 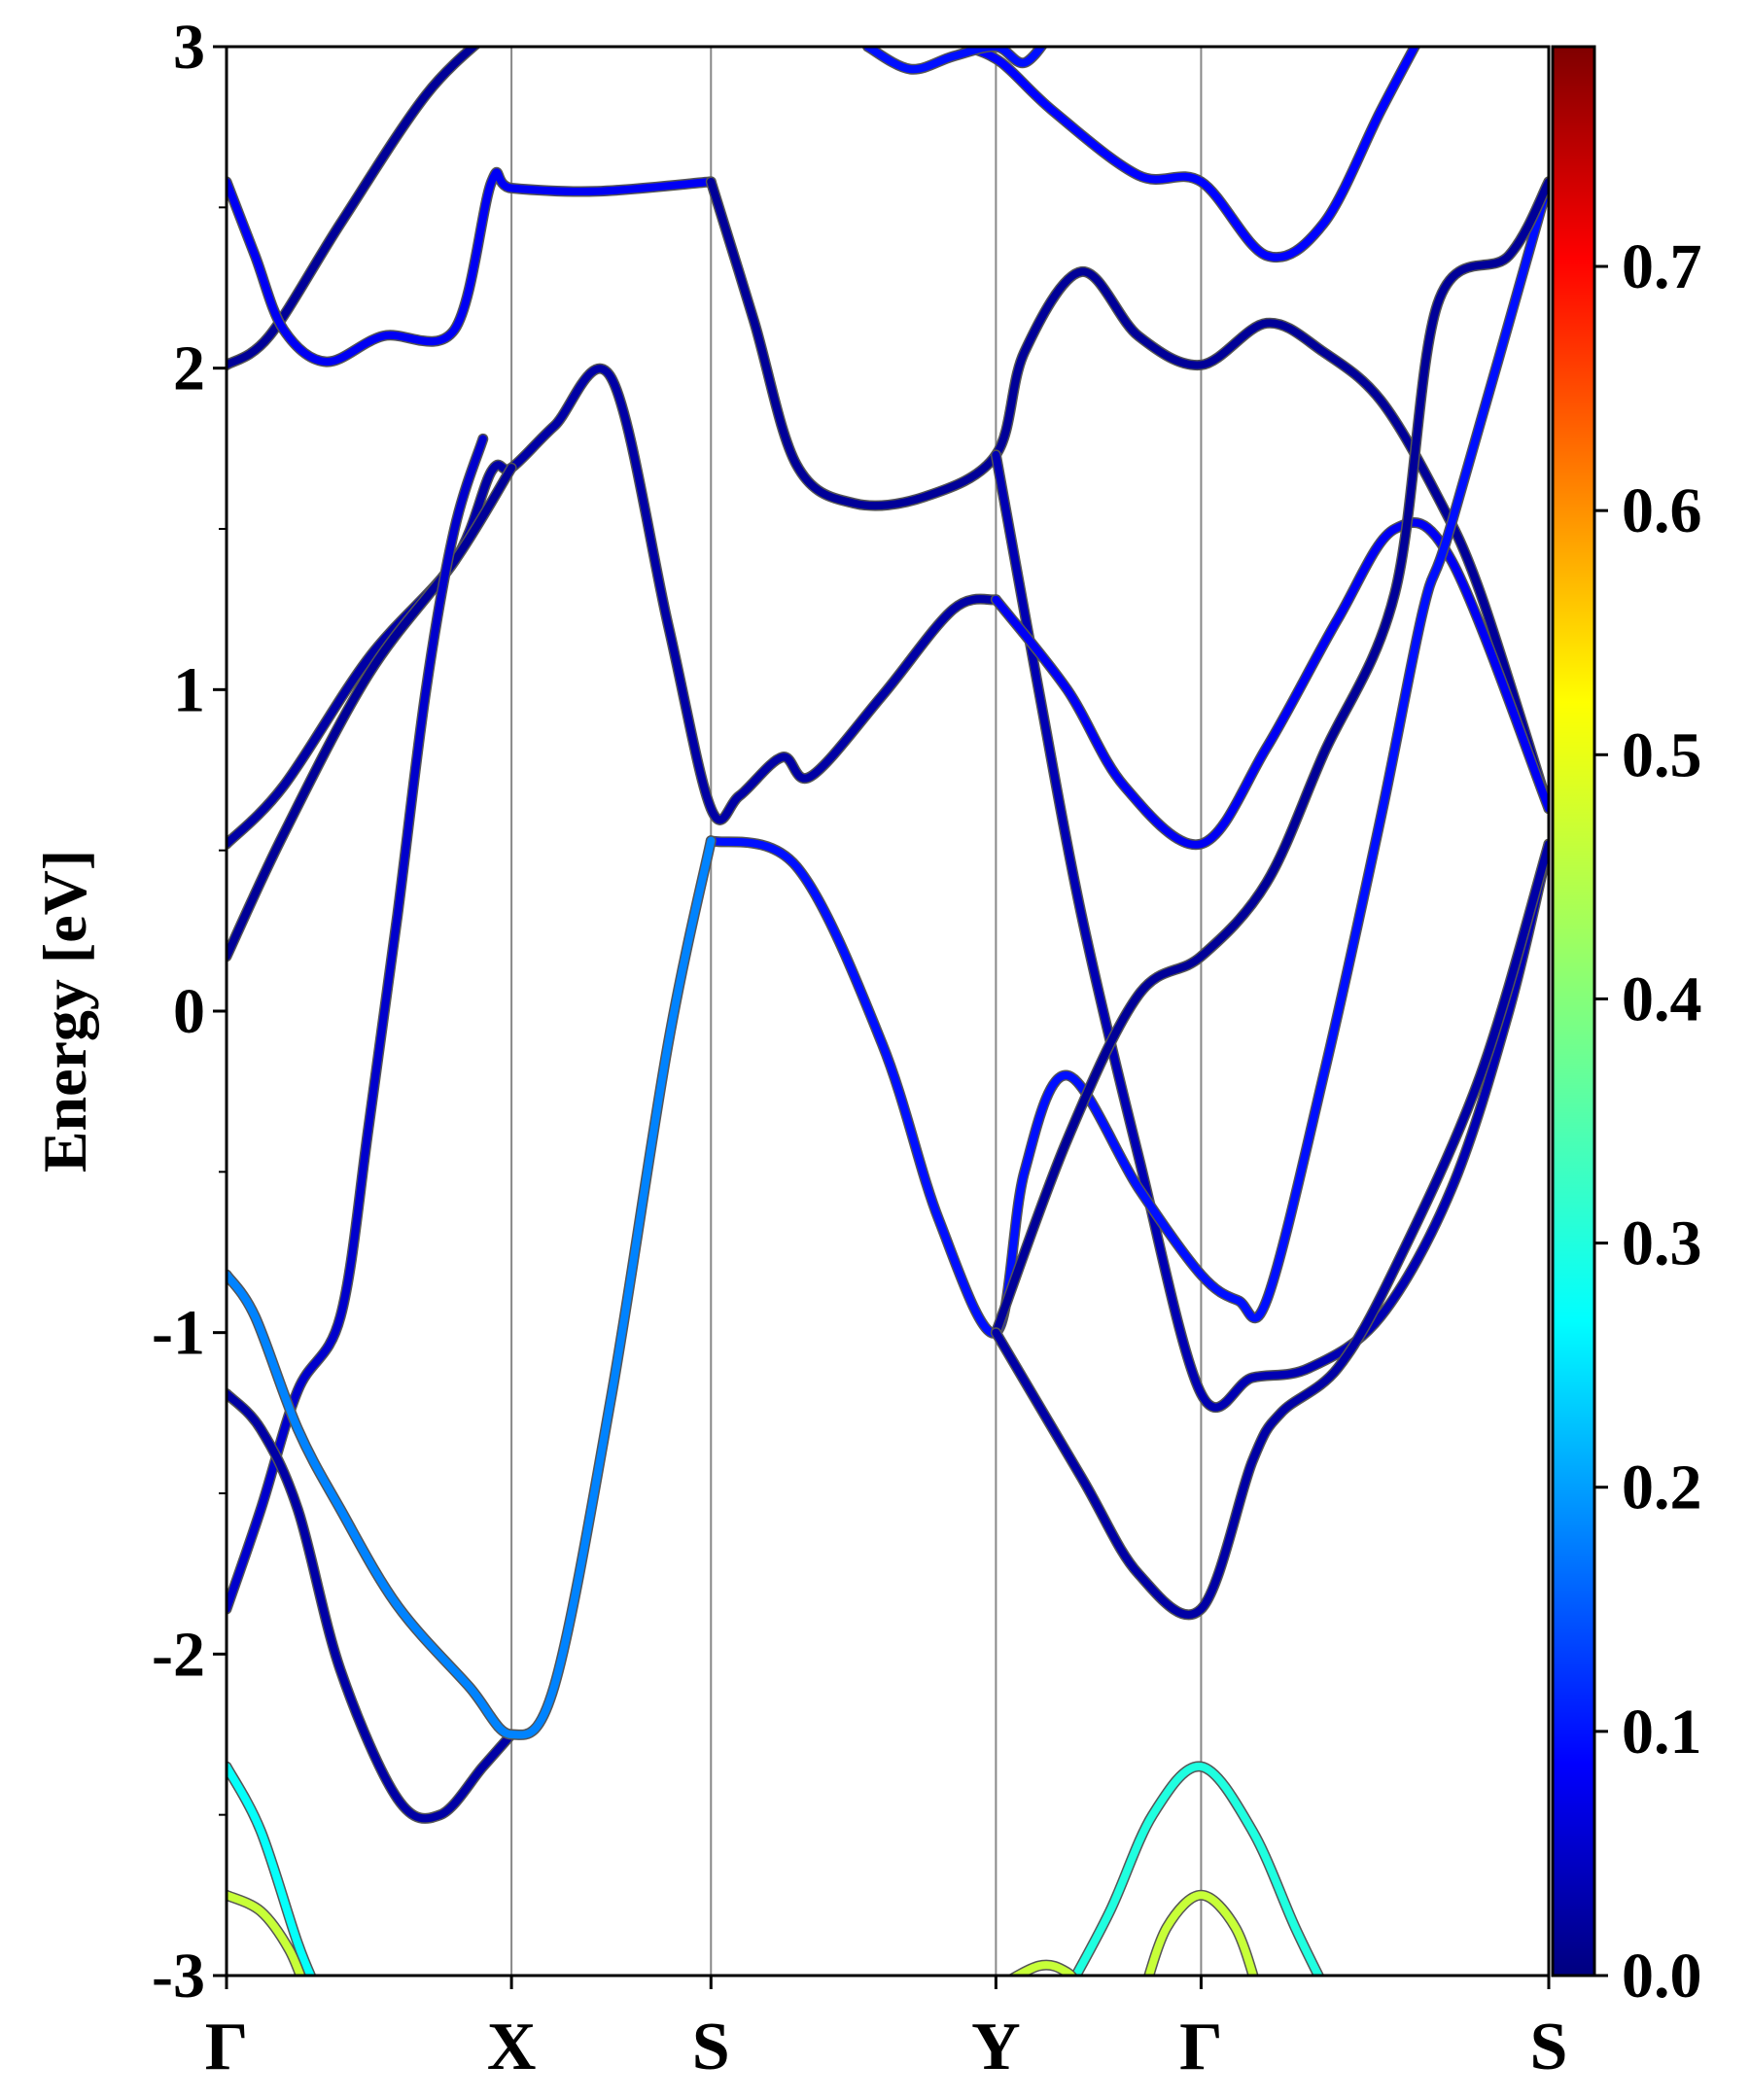 I want to click on colorbar-tick-label: 0.4, so click(x=1662, y=998).